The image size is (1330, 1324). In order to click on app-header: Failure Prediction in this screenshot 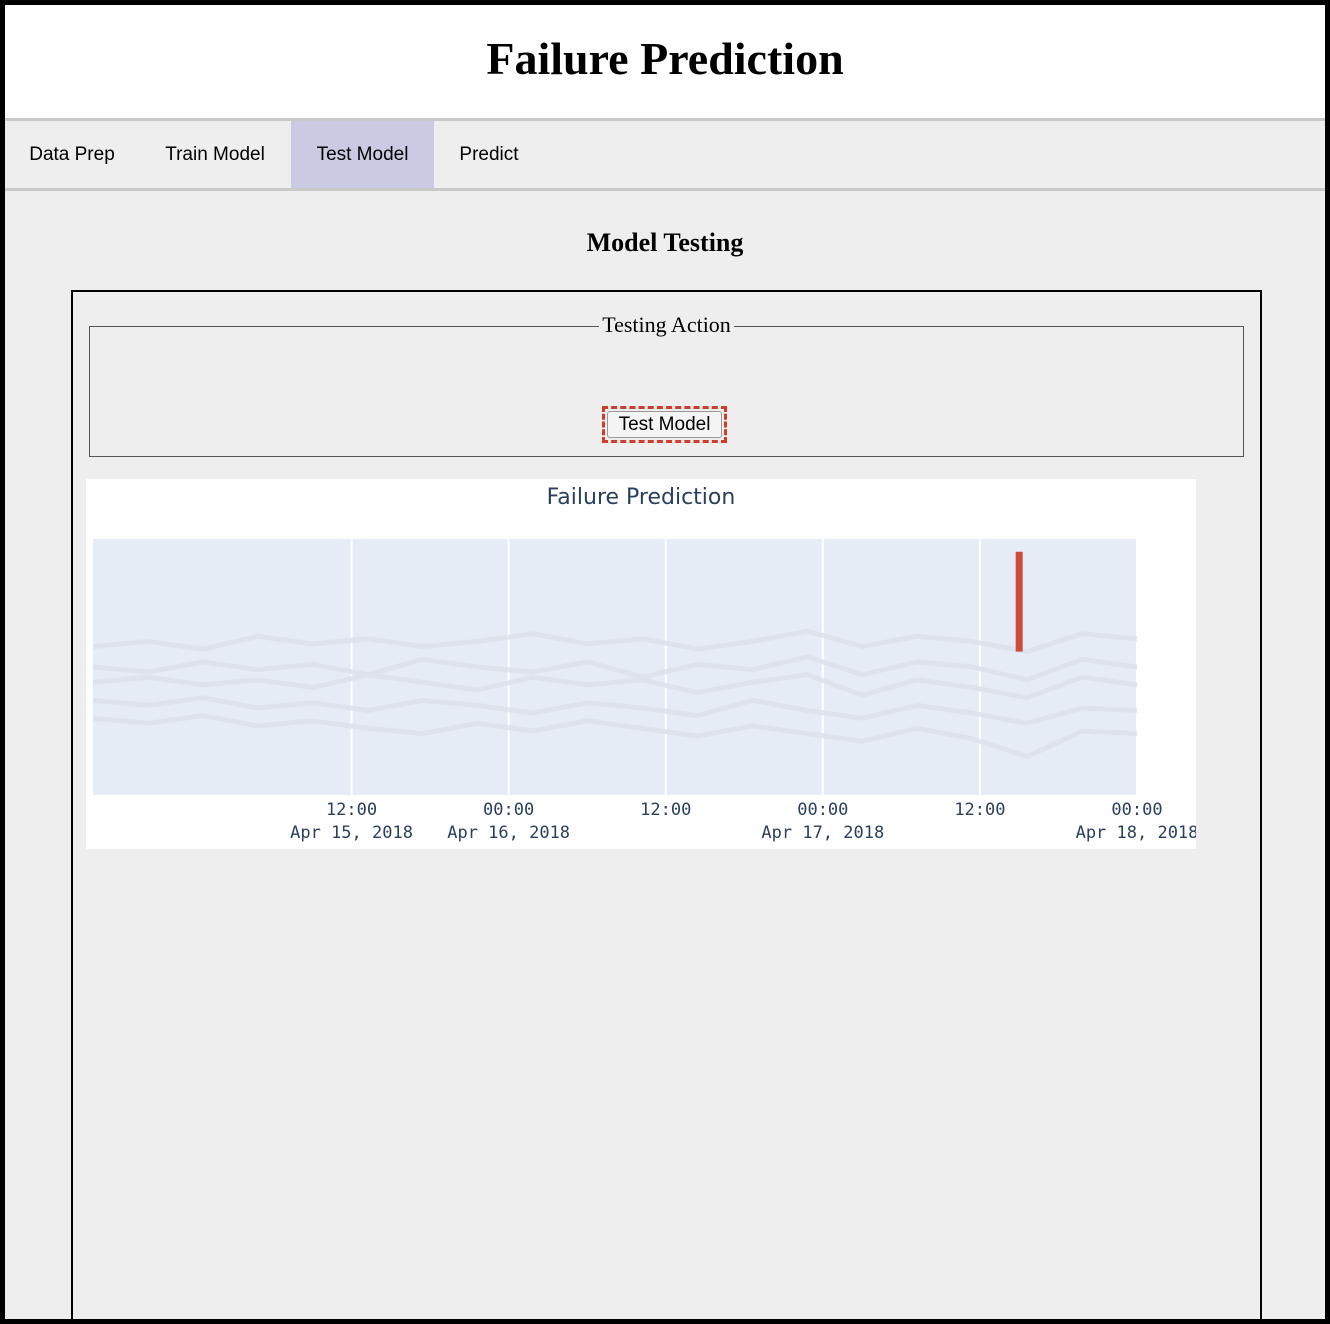, I will do `click(665, 63)`.